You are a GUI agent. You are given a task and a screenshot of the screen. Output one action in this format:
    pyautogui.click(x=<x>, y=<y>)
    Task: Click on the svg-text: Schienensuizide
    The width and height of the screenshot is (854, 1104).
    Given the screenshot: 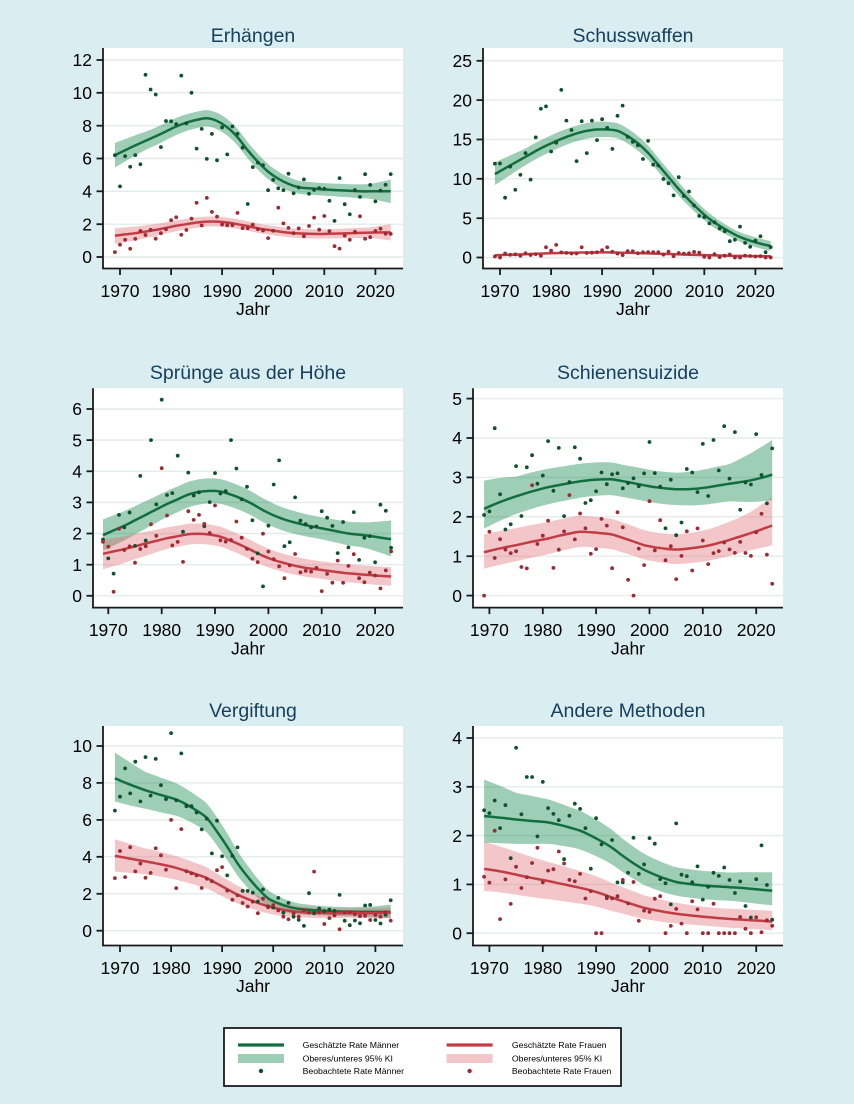 What is the action you would take?
    pyautogui.click(x=628, y=373)
    